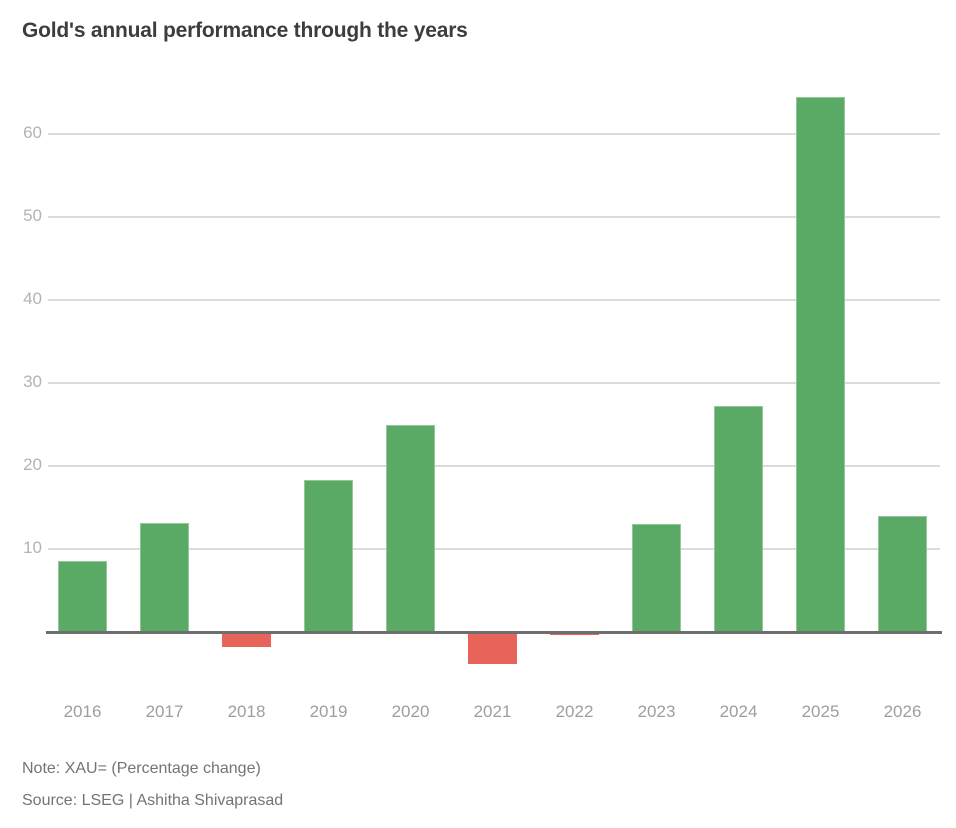 The width and height of the screenshot is (956, 828). I want to click on bar-2026, so click(902, 573).